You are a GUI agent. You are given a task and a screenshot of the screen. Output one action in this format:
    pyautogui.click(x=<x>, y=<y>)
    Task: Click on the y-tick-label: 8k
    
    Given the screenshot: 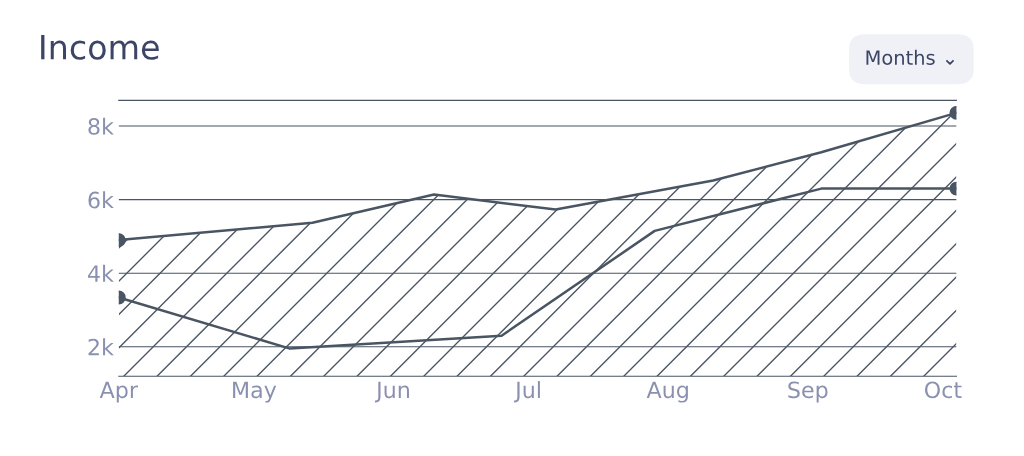 What is the action you would take?
    pyautogui.click(x=101, y=126)
    